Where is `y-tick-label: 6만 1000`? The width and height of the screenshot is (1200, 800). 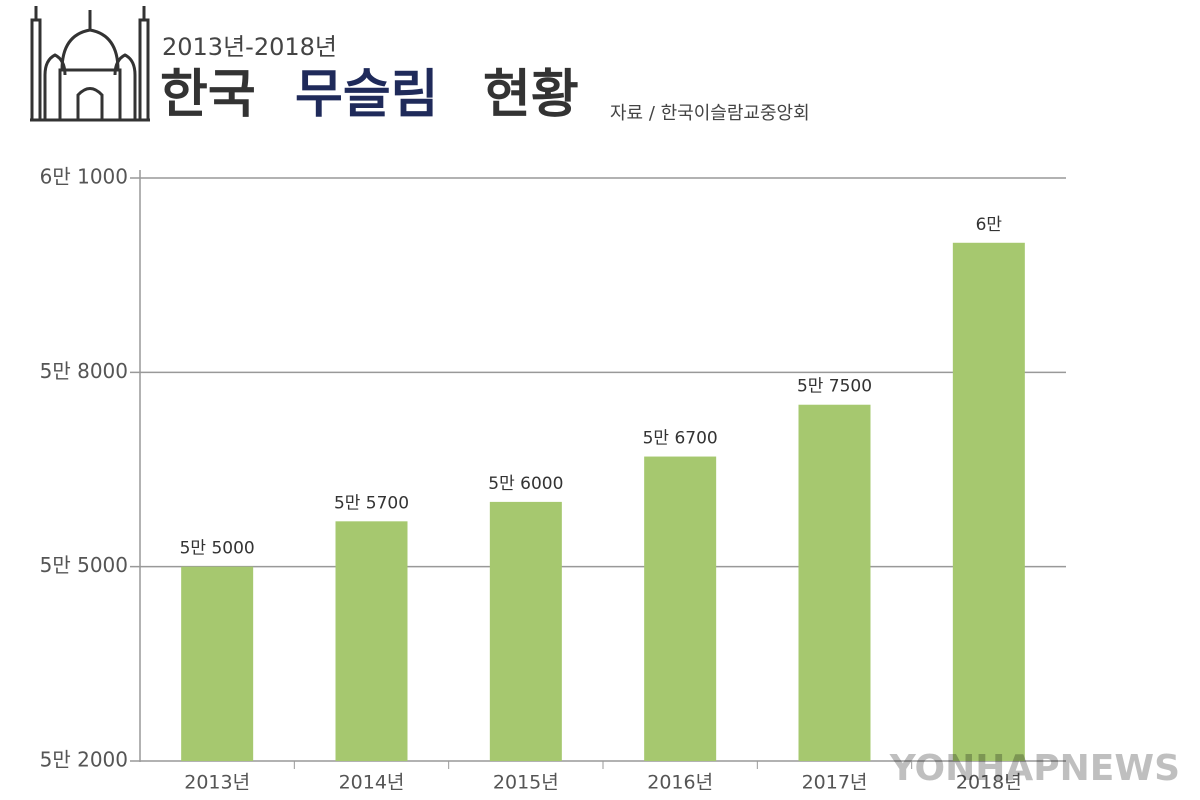 y-tick-label: 6만 1000 is located at coordinates (84, 177).